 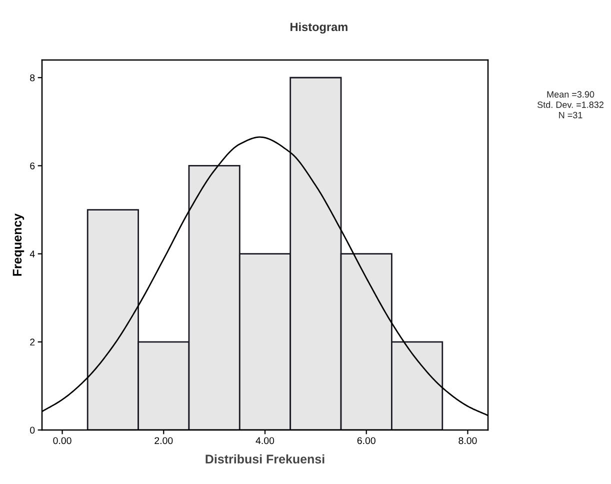 What do you see at coordinates (32, 430) in the screenshot?
I see `y-tick-label: 0` at bounding box center [32, 430].